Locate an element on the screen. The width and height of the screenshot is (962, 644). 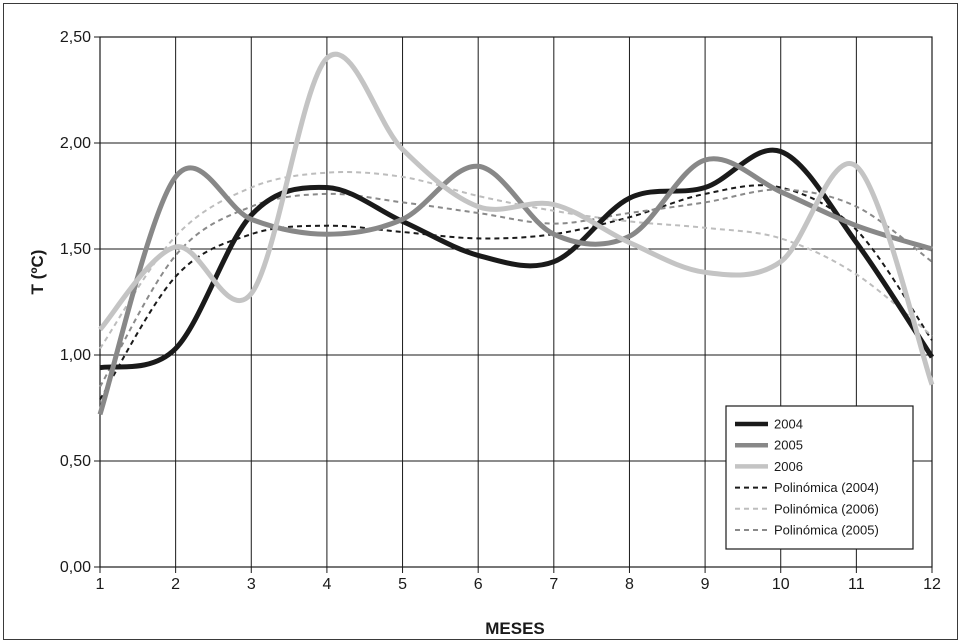
x-tick-label: 11 is located at coordinates (856, 584).